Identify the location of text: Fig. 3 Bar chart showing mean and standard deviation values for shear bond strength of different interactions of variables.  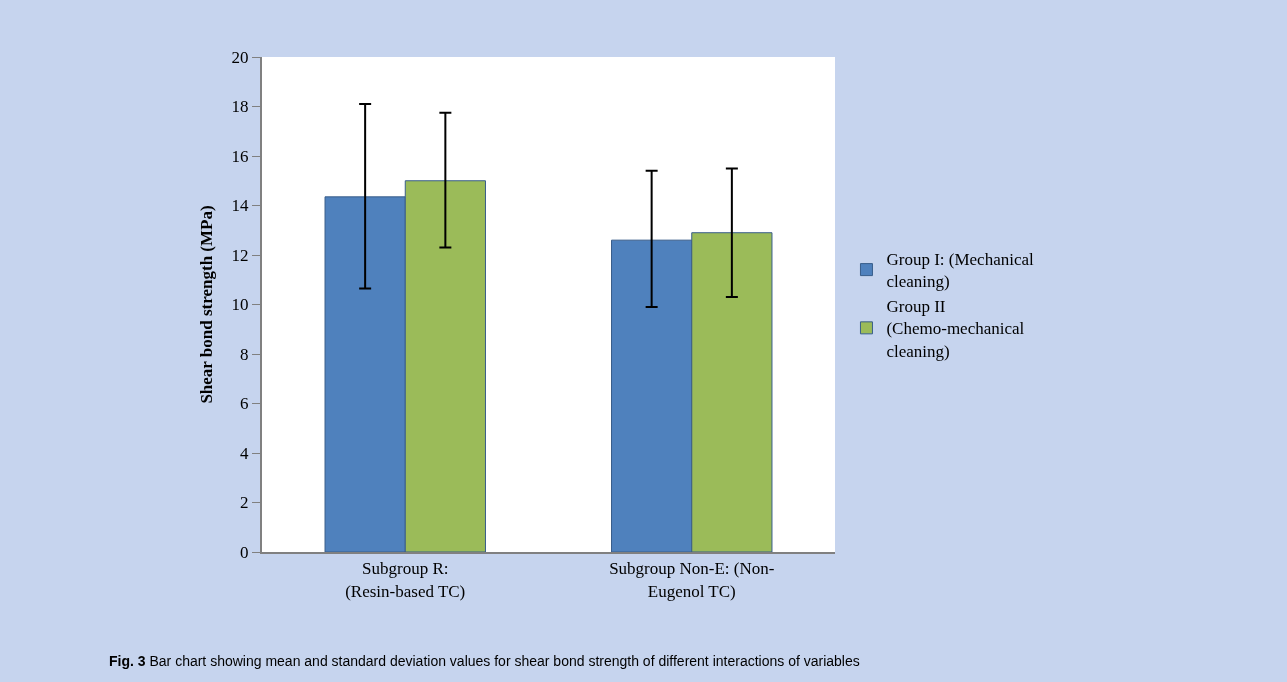
(484, 661).